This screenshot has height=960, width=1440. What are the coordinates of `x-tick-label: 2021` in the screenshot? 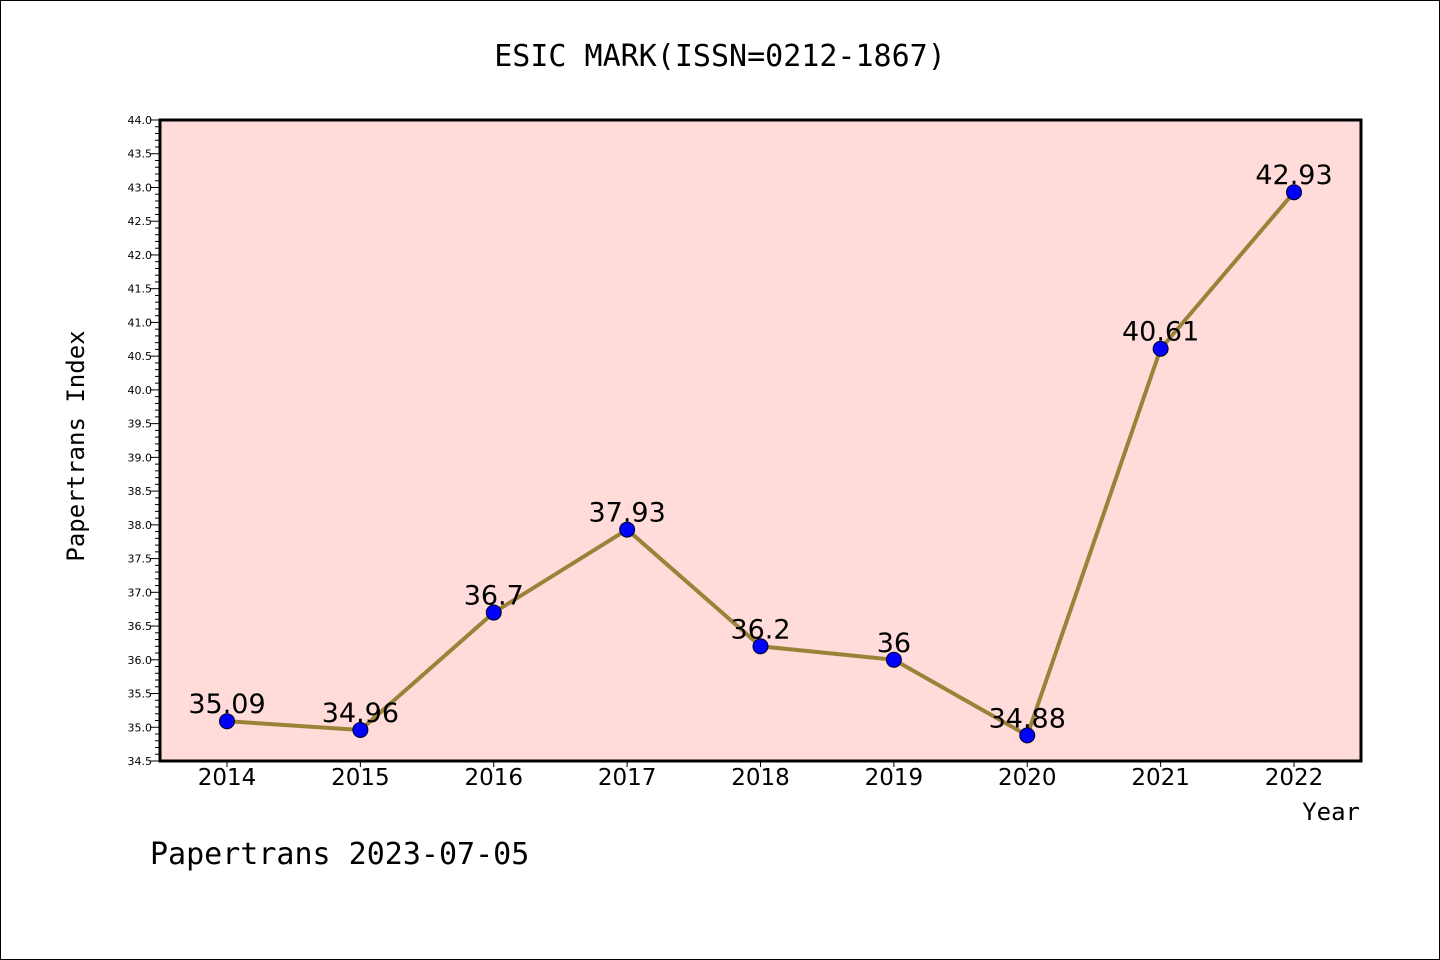 It's located at (1160, 778).